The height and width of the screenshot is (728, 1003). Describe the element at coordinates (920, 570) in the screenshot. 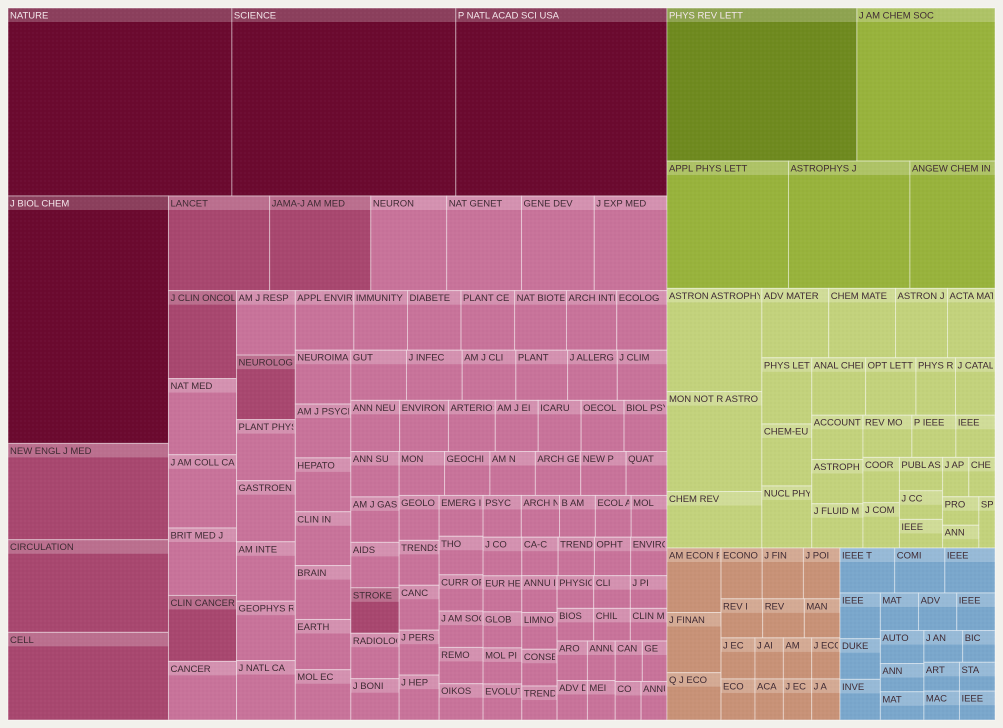

I see `treemap-cell-comi: COMI` at that location.